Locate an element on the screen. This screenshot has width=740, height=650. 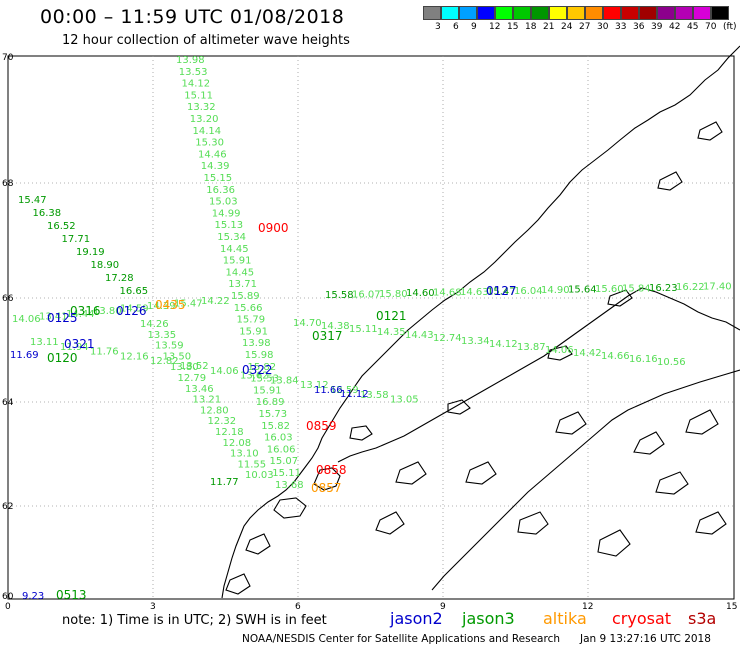
legend-altika-label: altika is located at coordinates (565, 618).